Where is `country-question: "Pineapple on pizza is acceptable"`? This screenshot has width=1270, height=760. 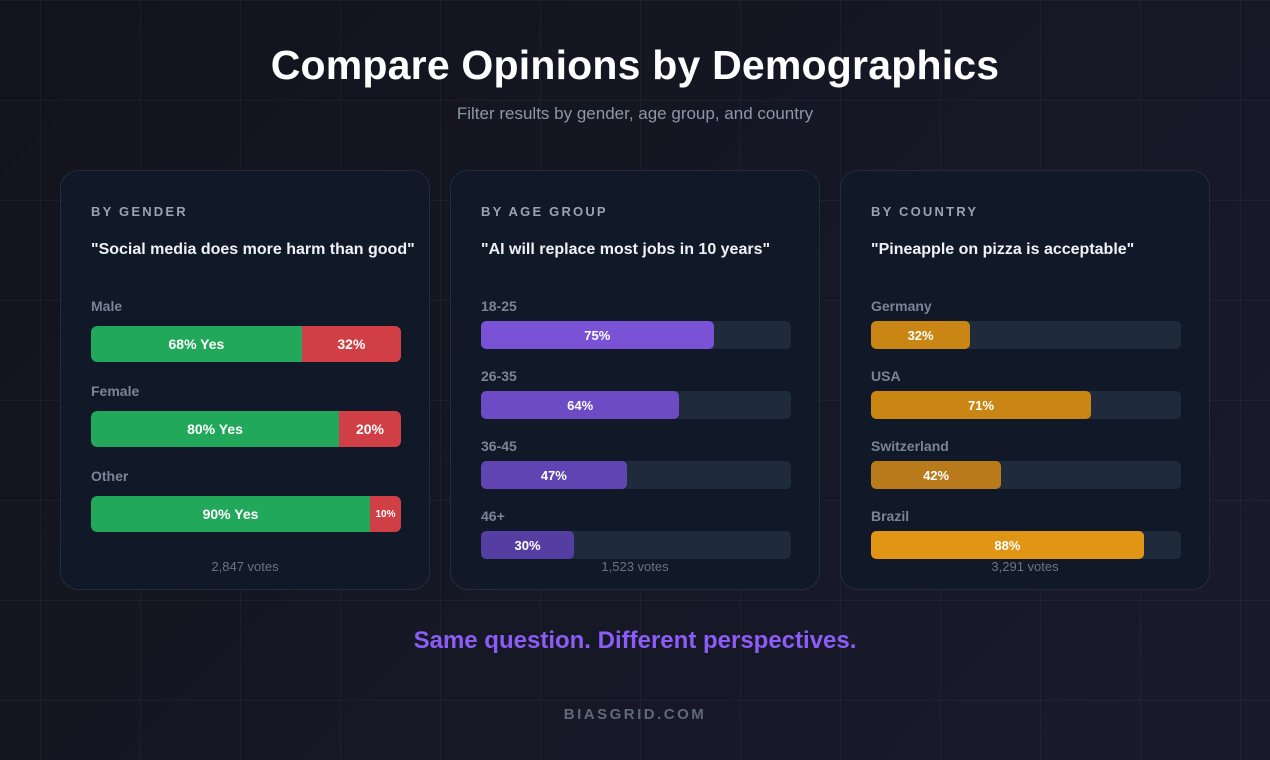 country-question: "Pineapple on pizza is acceptable" is located at coordinates (1003, 249).